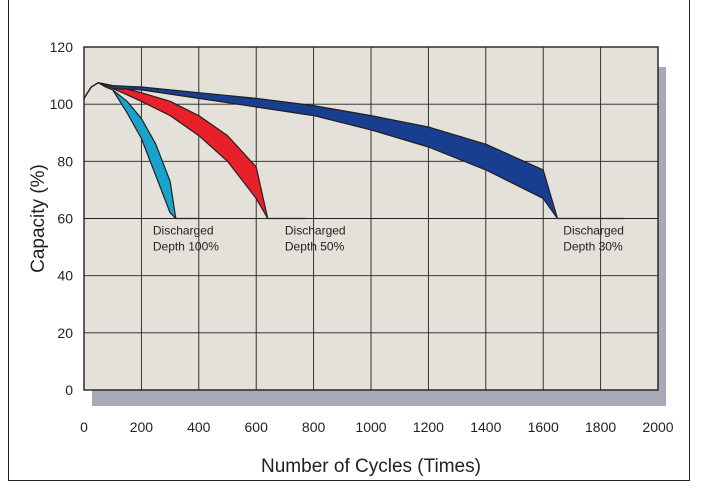 This screenshot has height=489, width=701. I want to click on x-tick-label: 1600, so click(543, 427).